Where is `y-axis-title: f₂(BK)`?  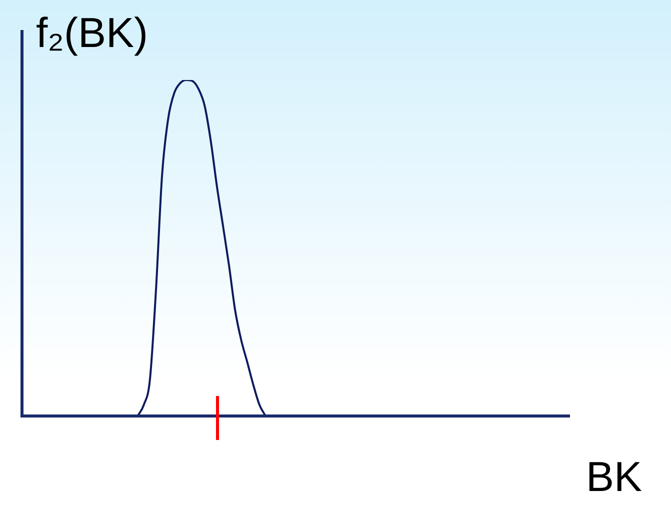
y-axis-title: f₂(BK) is located at coordinates (92, 33).